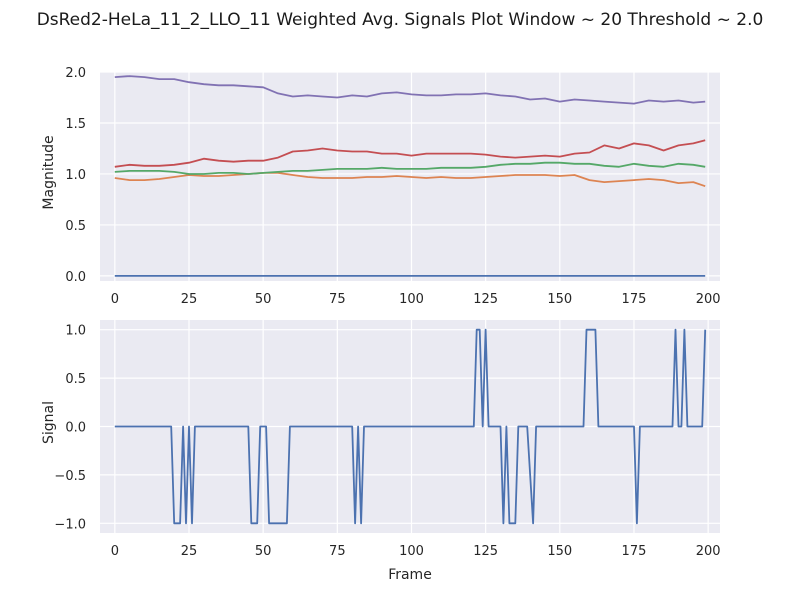 This screenshot has width=800, height=600. What do you see at coordinates (75, 175) in the screenshot?
I see `magnitude-ytick-label: 1.0` at bounding box center [75, 175].